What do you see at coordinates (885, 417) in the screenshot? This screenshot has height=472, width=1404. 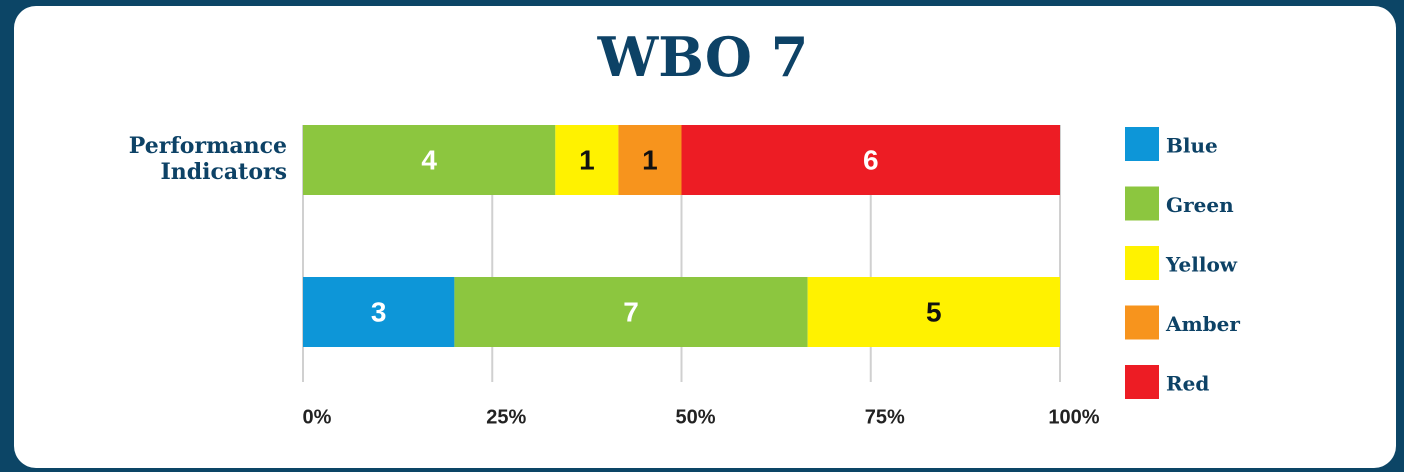 I see `x-tick-label: 75%` at bounding box center [885, 417].